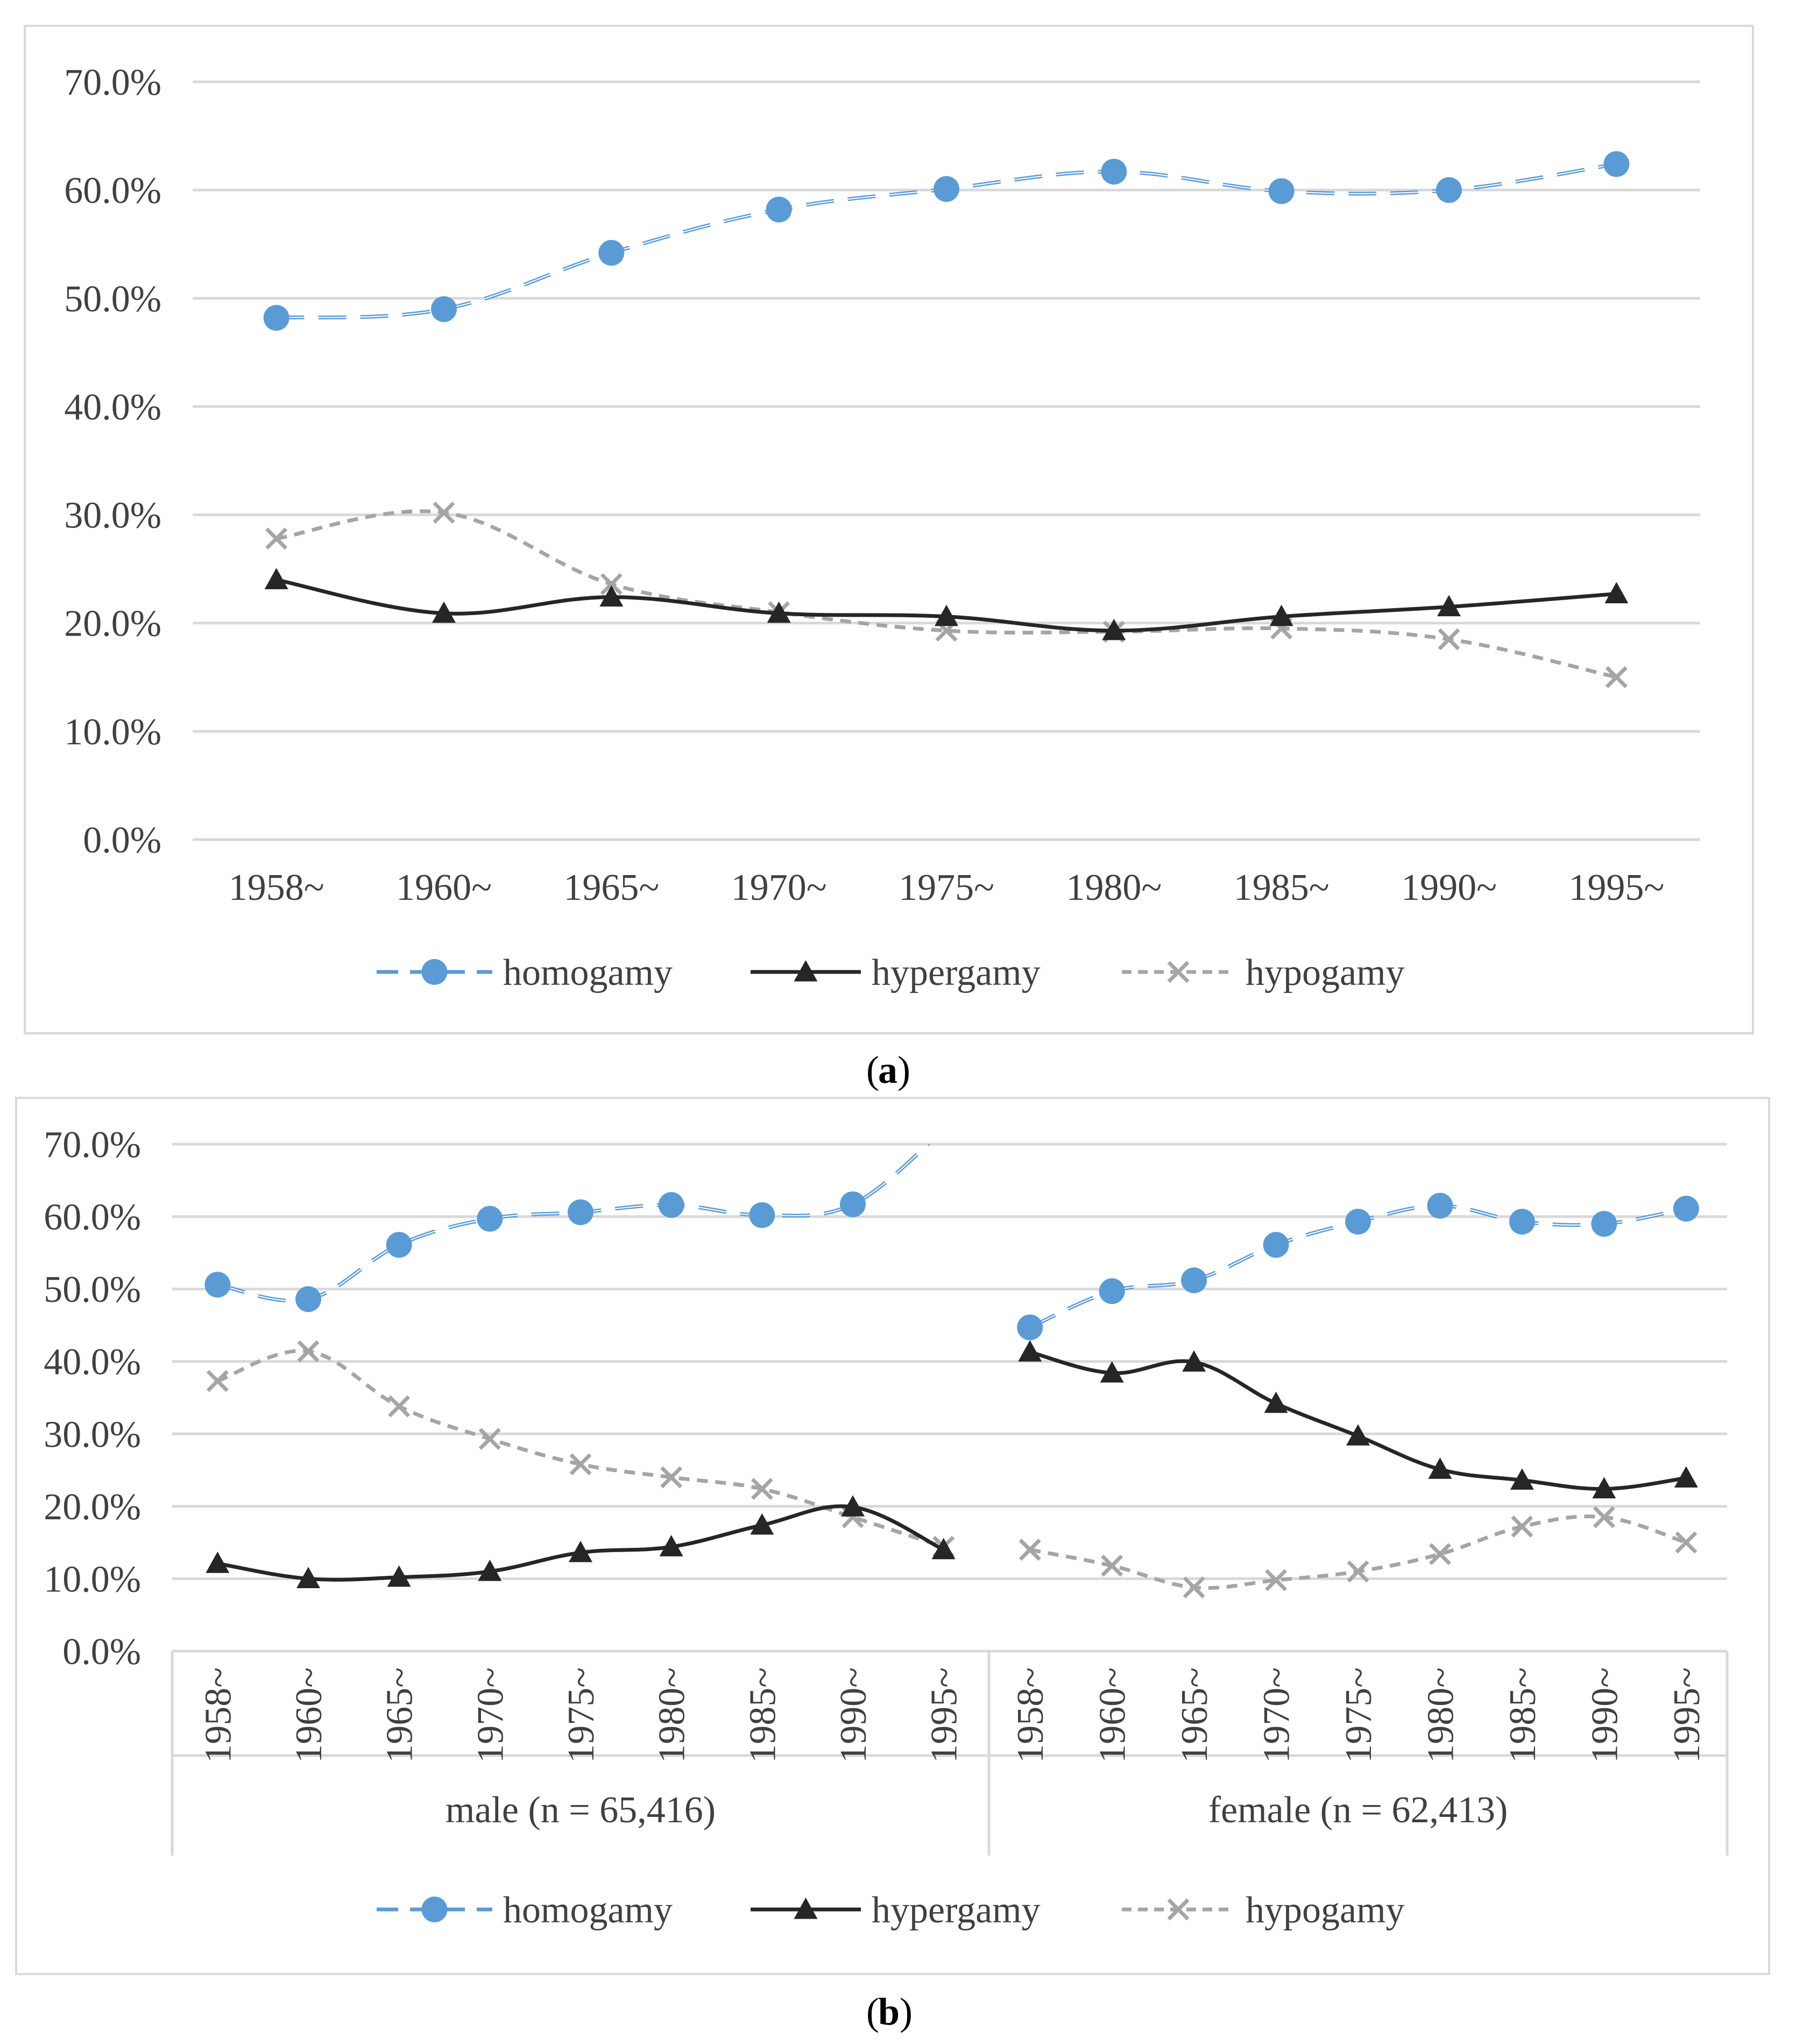  What do you see at coordinates (1616, 887) in the screenshot?
I see `panel-a-x-tick-label: 1995~` at bounding box center [1616, 887].